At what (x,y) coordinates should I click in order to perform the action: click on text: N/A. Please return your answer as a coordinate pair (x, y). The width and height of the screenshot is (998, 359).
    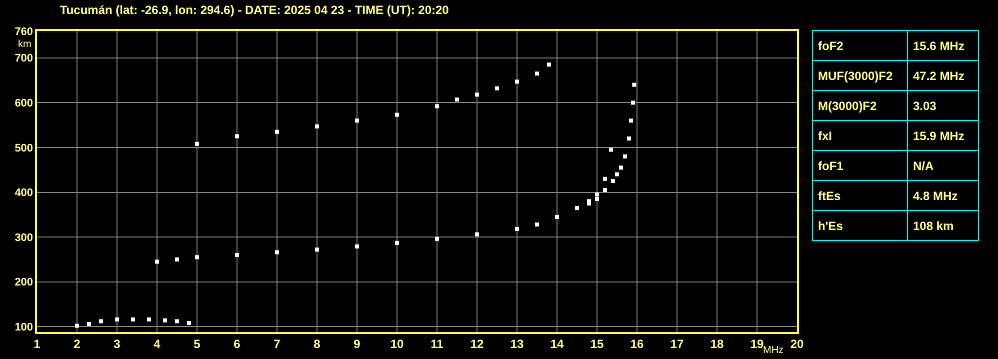
    Looking at the image, I should click on (923, 165).